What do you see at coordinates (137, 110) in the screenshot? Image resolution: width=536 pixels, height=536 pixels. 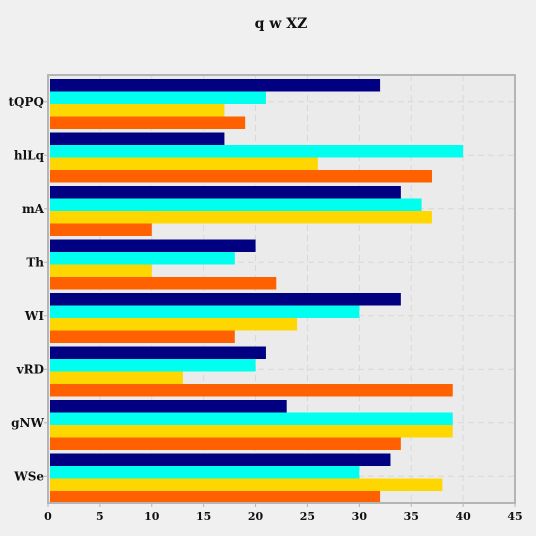 I see `bar-tqpq-s3` at bounding box center [137, 110].